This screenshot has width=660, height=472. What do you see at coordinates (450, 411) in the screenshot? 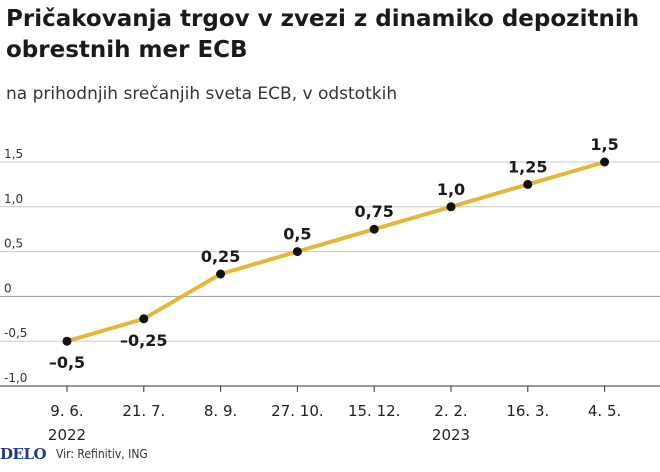
I see `x-tick-label: 2. 2.` at bounding box center [450, 411].